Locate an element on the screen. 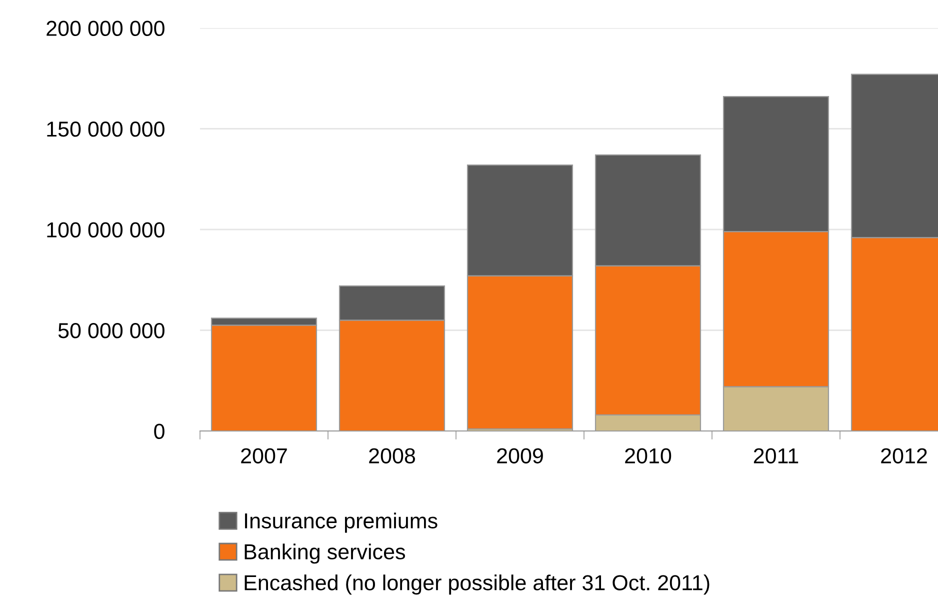  x-tick-label: 2009 is located at coordinates (520, 456).